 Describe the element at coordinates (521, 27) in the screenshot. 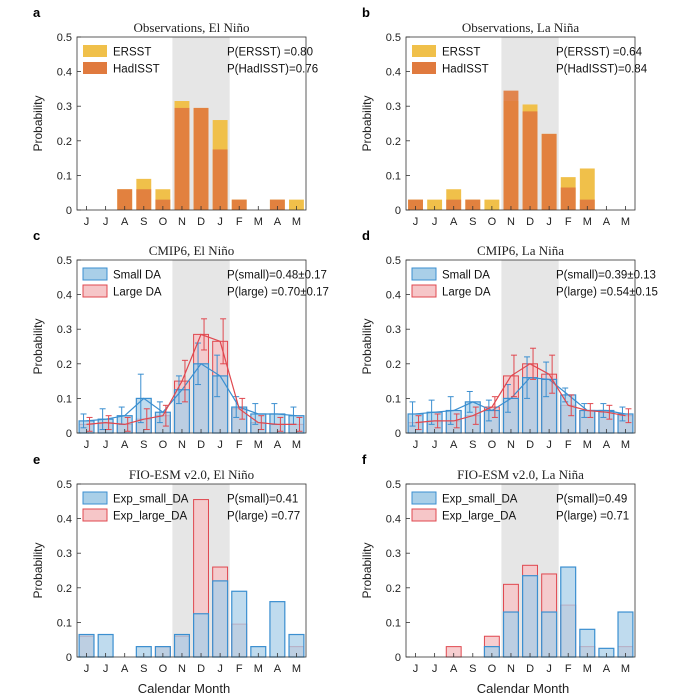

I see `panel-title: Observations, La Niña` at that location.